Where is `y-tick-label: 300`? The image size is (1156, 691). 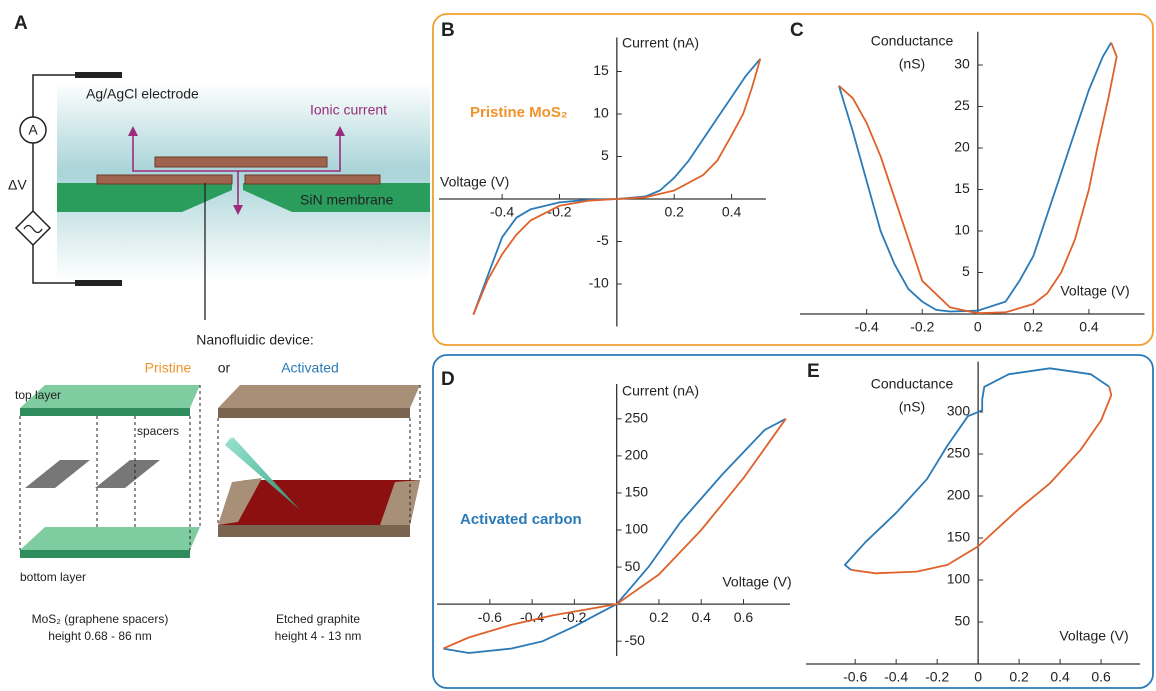
y-tick-label: 300 is located at coordinates (959, 411).